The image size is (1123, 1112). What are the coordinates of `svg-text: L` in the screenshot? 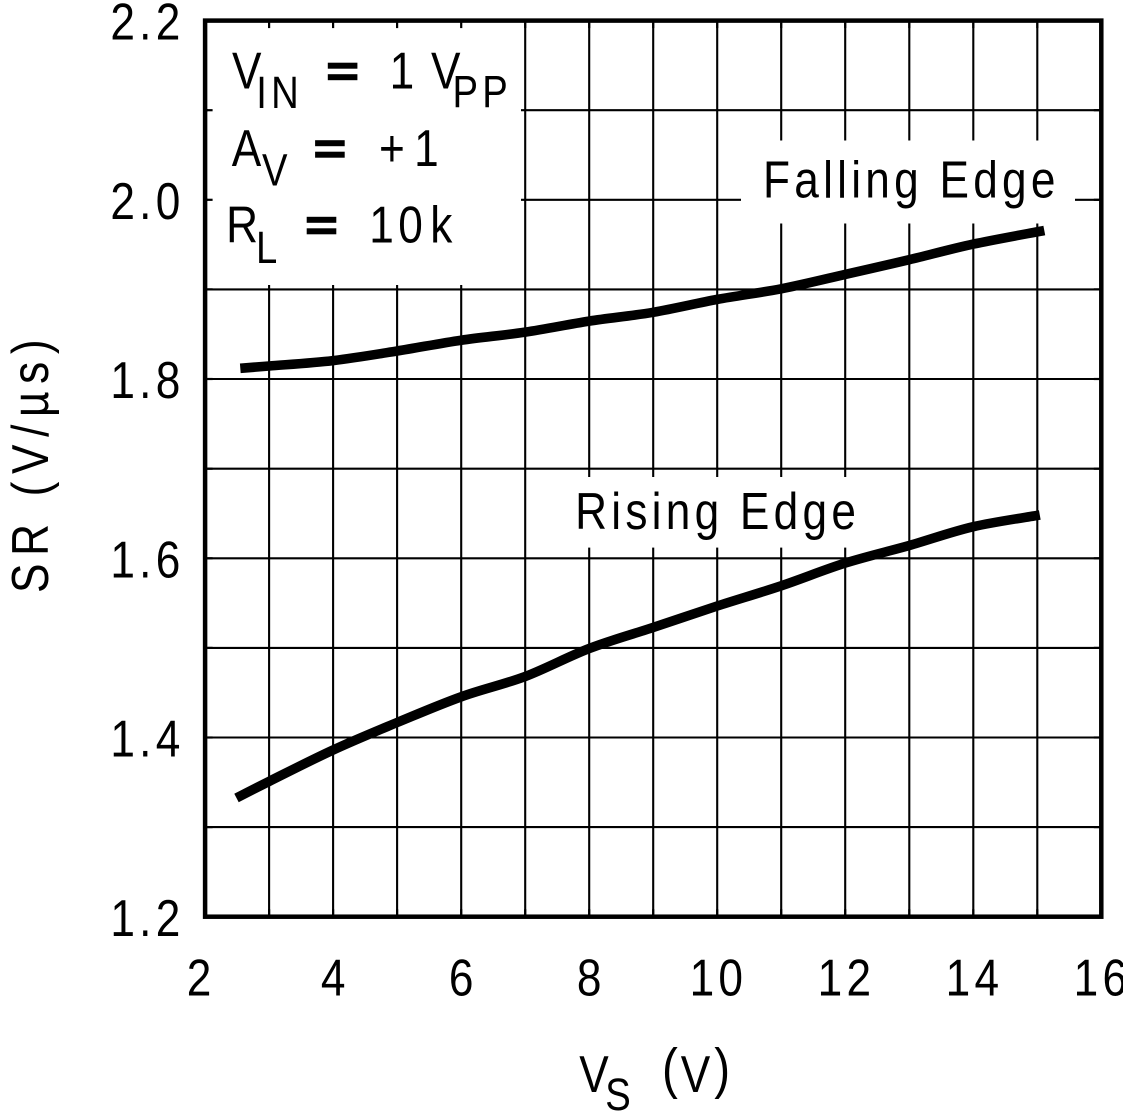 It's located at (269, 247).